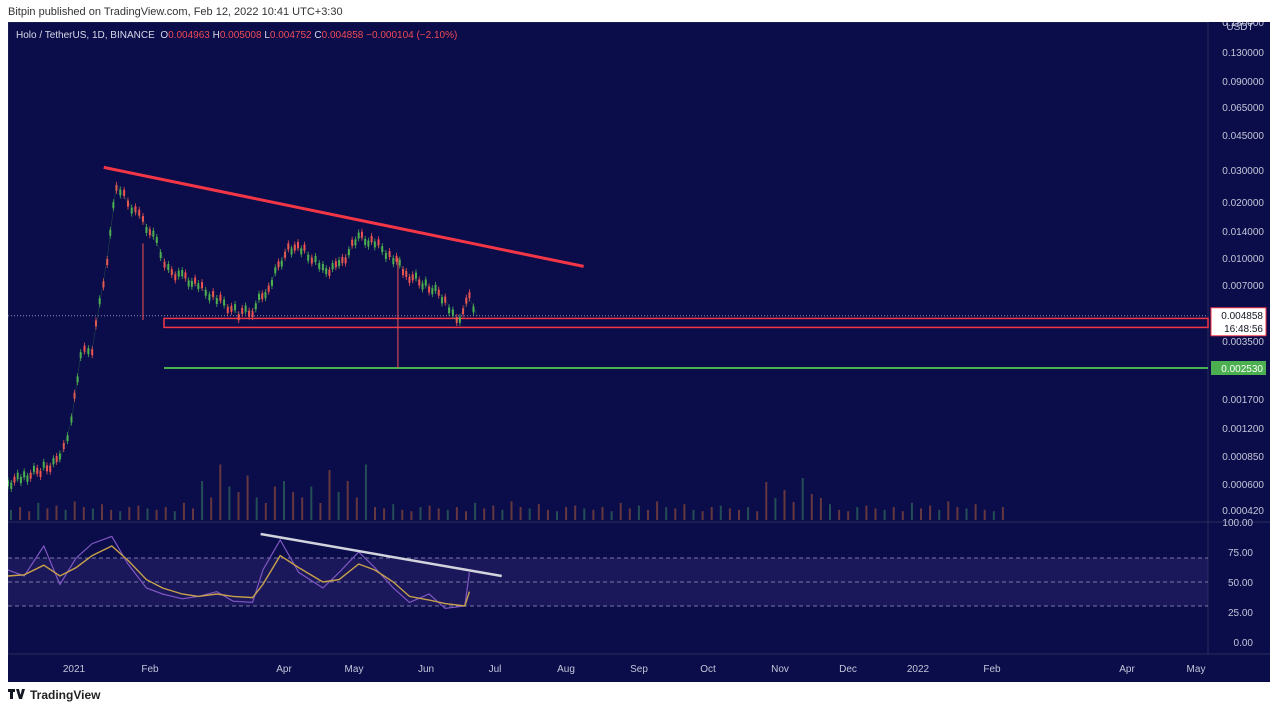  Describe the element at coordinates (343, 216) in the screenshot. I see `price-trendline` at that location.